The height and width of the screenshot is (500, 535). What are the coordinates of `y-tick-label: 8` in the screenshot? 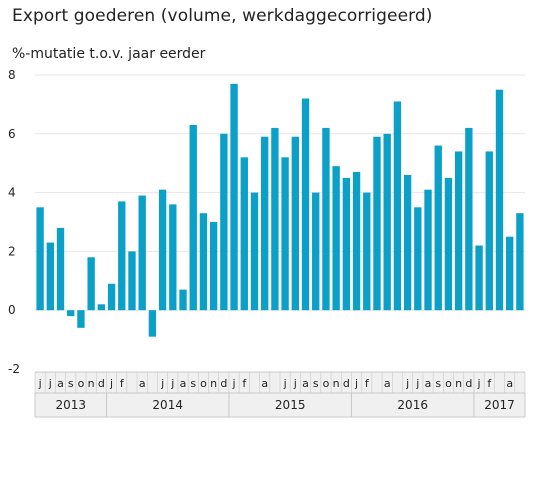 It's located at (12, 75).